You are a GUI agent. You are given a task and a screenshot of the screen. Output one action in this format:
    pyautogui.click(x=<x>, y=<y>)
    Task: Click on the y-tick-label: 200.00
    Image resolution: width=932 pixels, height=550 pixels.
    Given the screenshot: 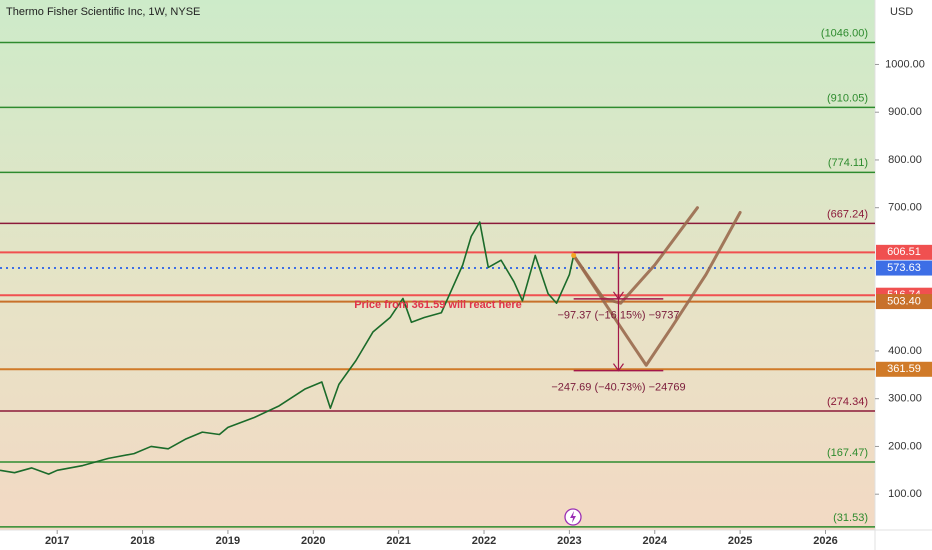 What is the action you would take?
    pyautogui.click(x=905, y=446)
    